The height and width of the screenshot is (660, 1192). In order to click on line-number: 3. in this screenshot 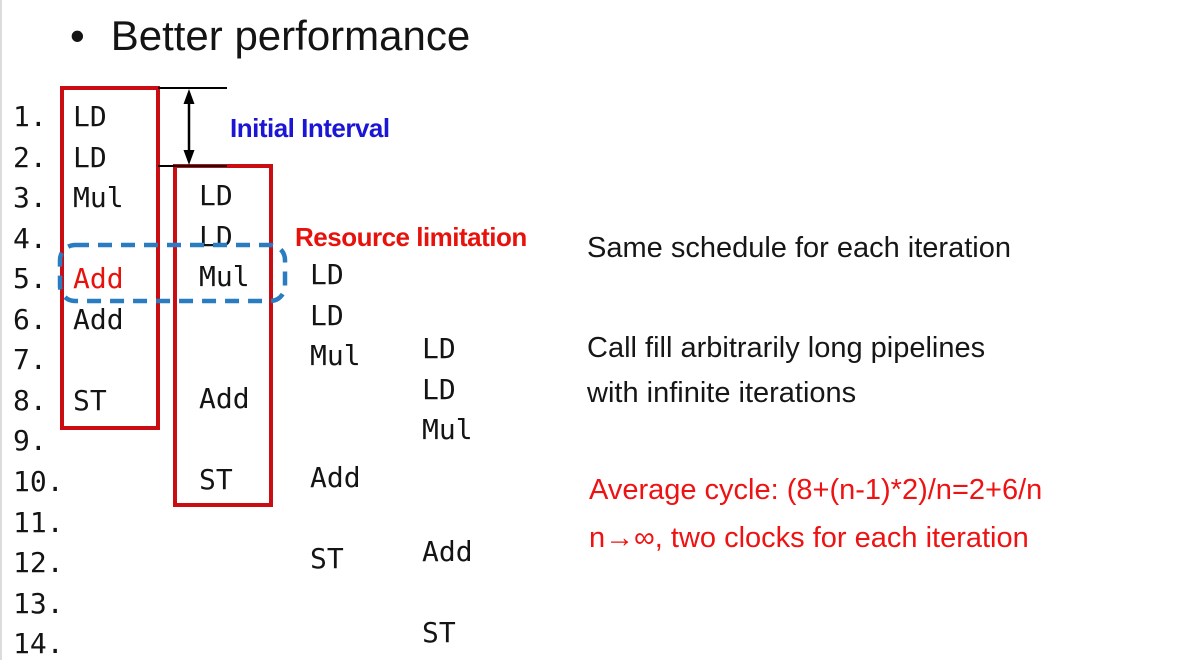, I will do `click(30, 198)`.